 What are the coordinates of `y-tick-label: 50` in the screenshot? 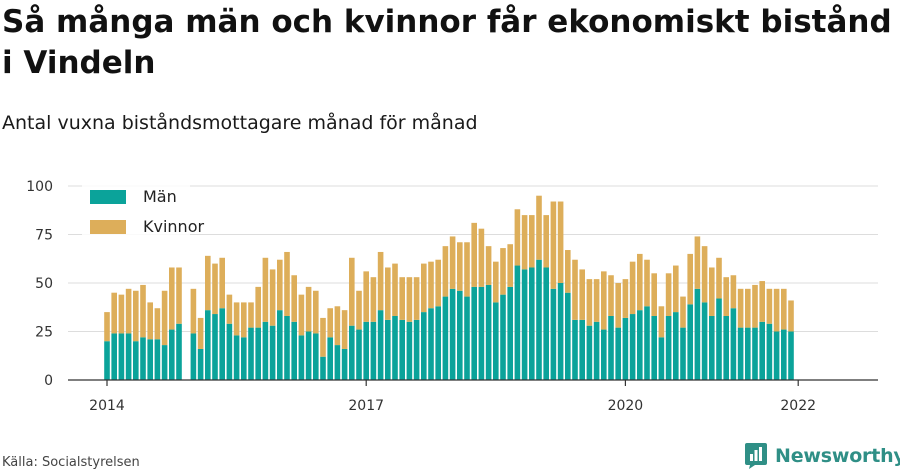 It's located at (44, 284).